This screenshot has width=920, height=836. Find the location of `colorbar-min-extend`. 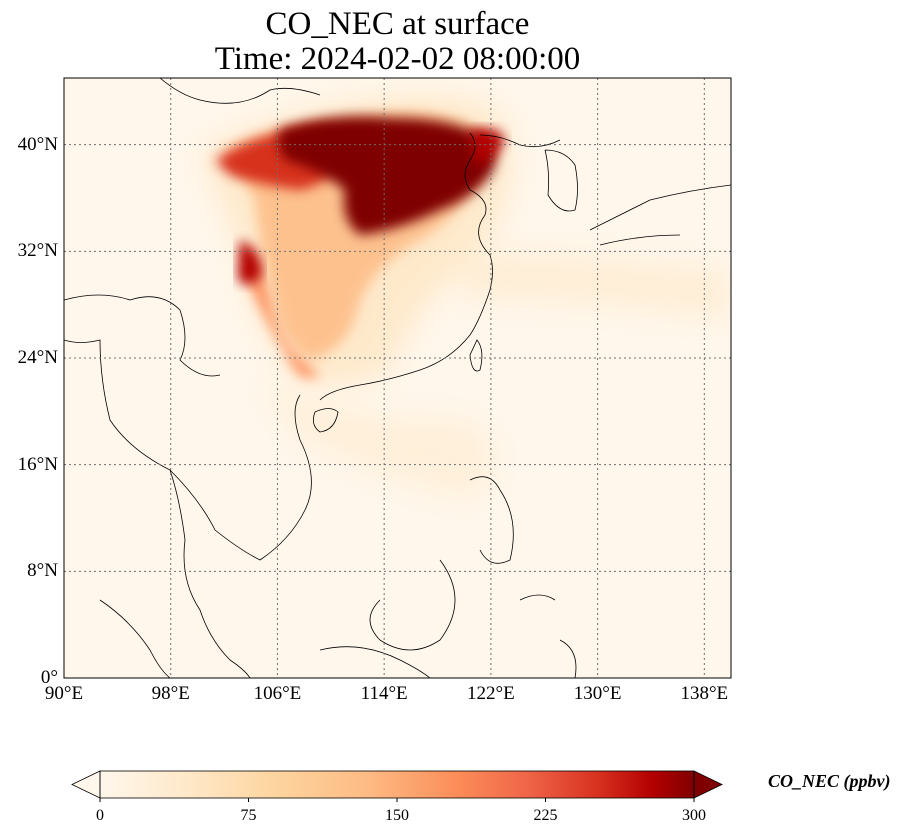

colorbar-min-extend is located at coordinates (86, 784).